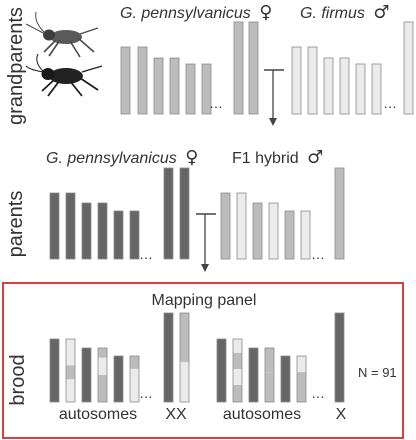  What do you see at coordinates (341, 414) in the screenshot?
I see `x-label: X` at bounding box center [341, 414].